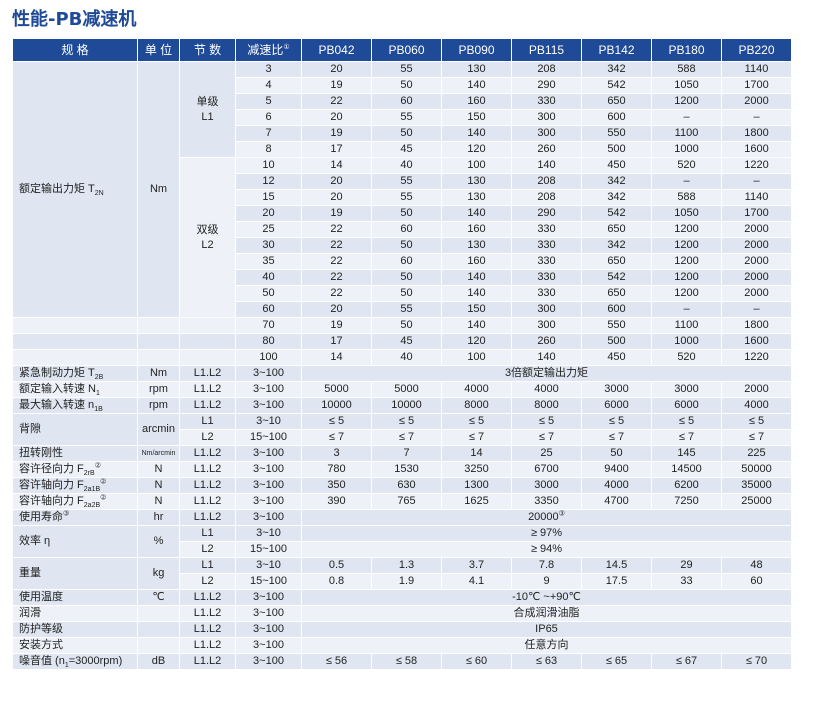 Image resolution: width=817 pixels, height=720 pixels. Describe the element at coordinates (546, 117) in the screenshot. I see `value-cell: 300` at that location.